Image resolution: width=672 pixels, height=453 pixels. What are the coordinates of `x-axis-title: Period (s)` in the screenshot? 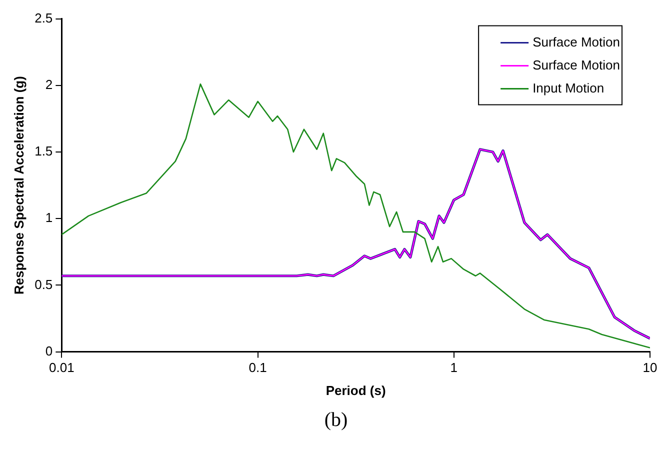 It's located at (356, 390).